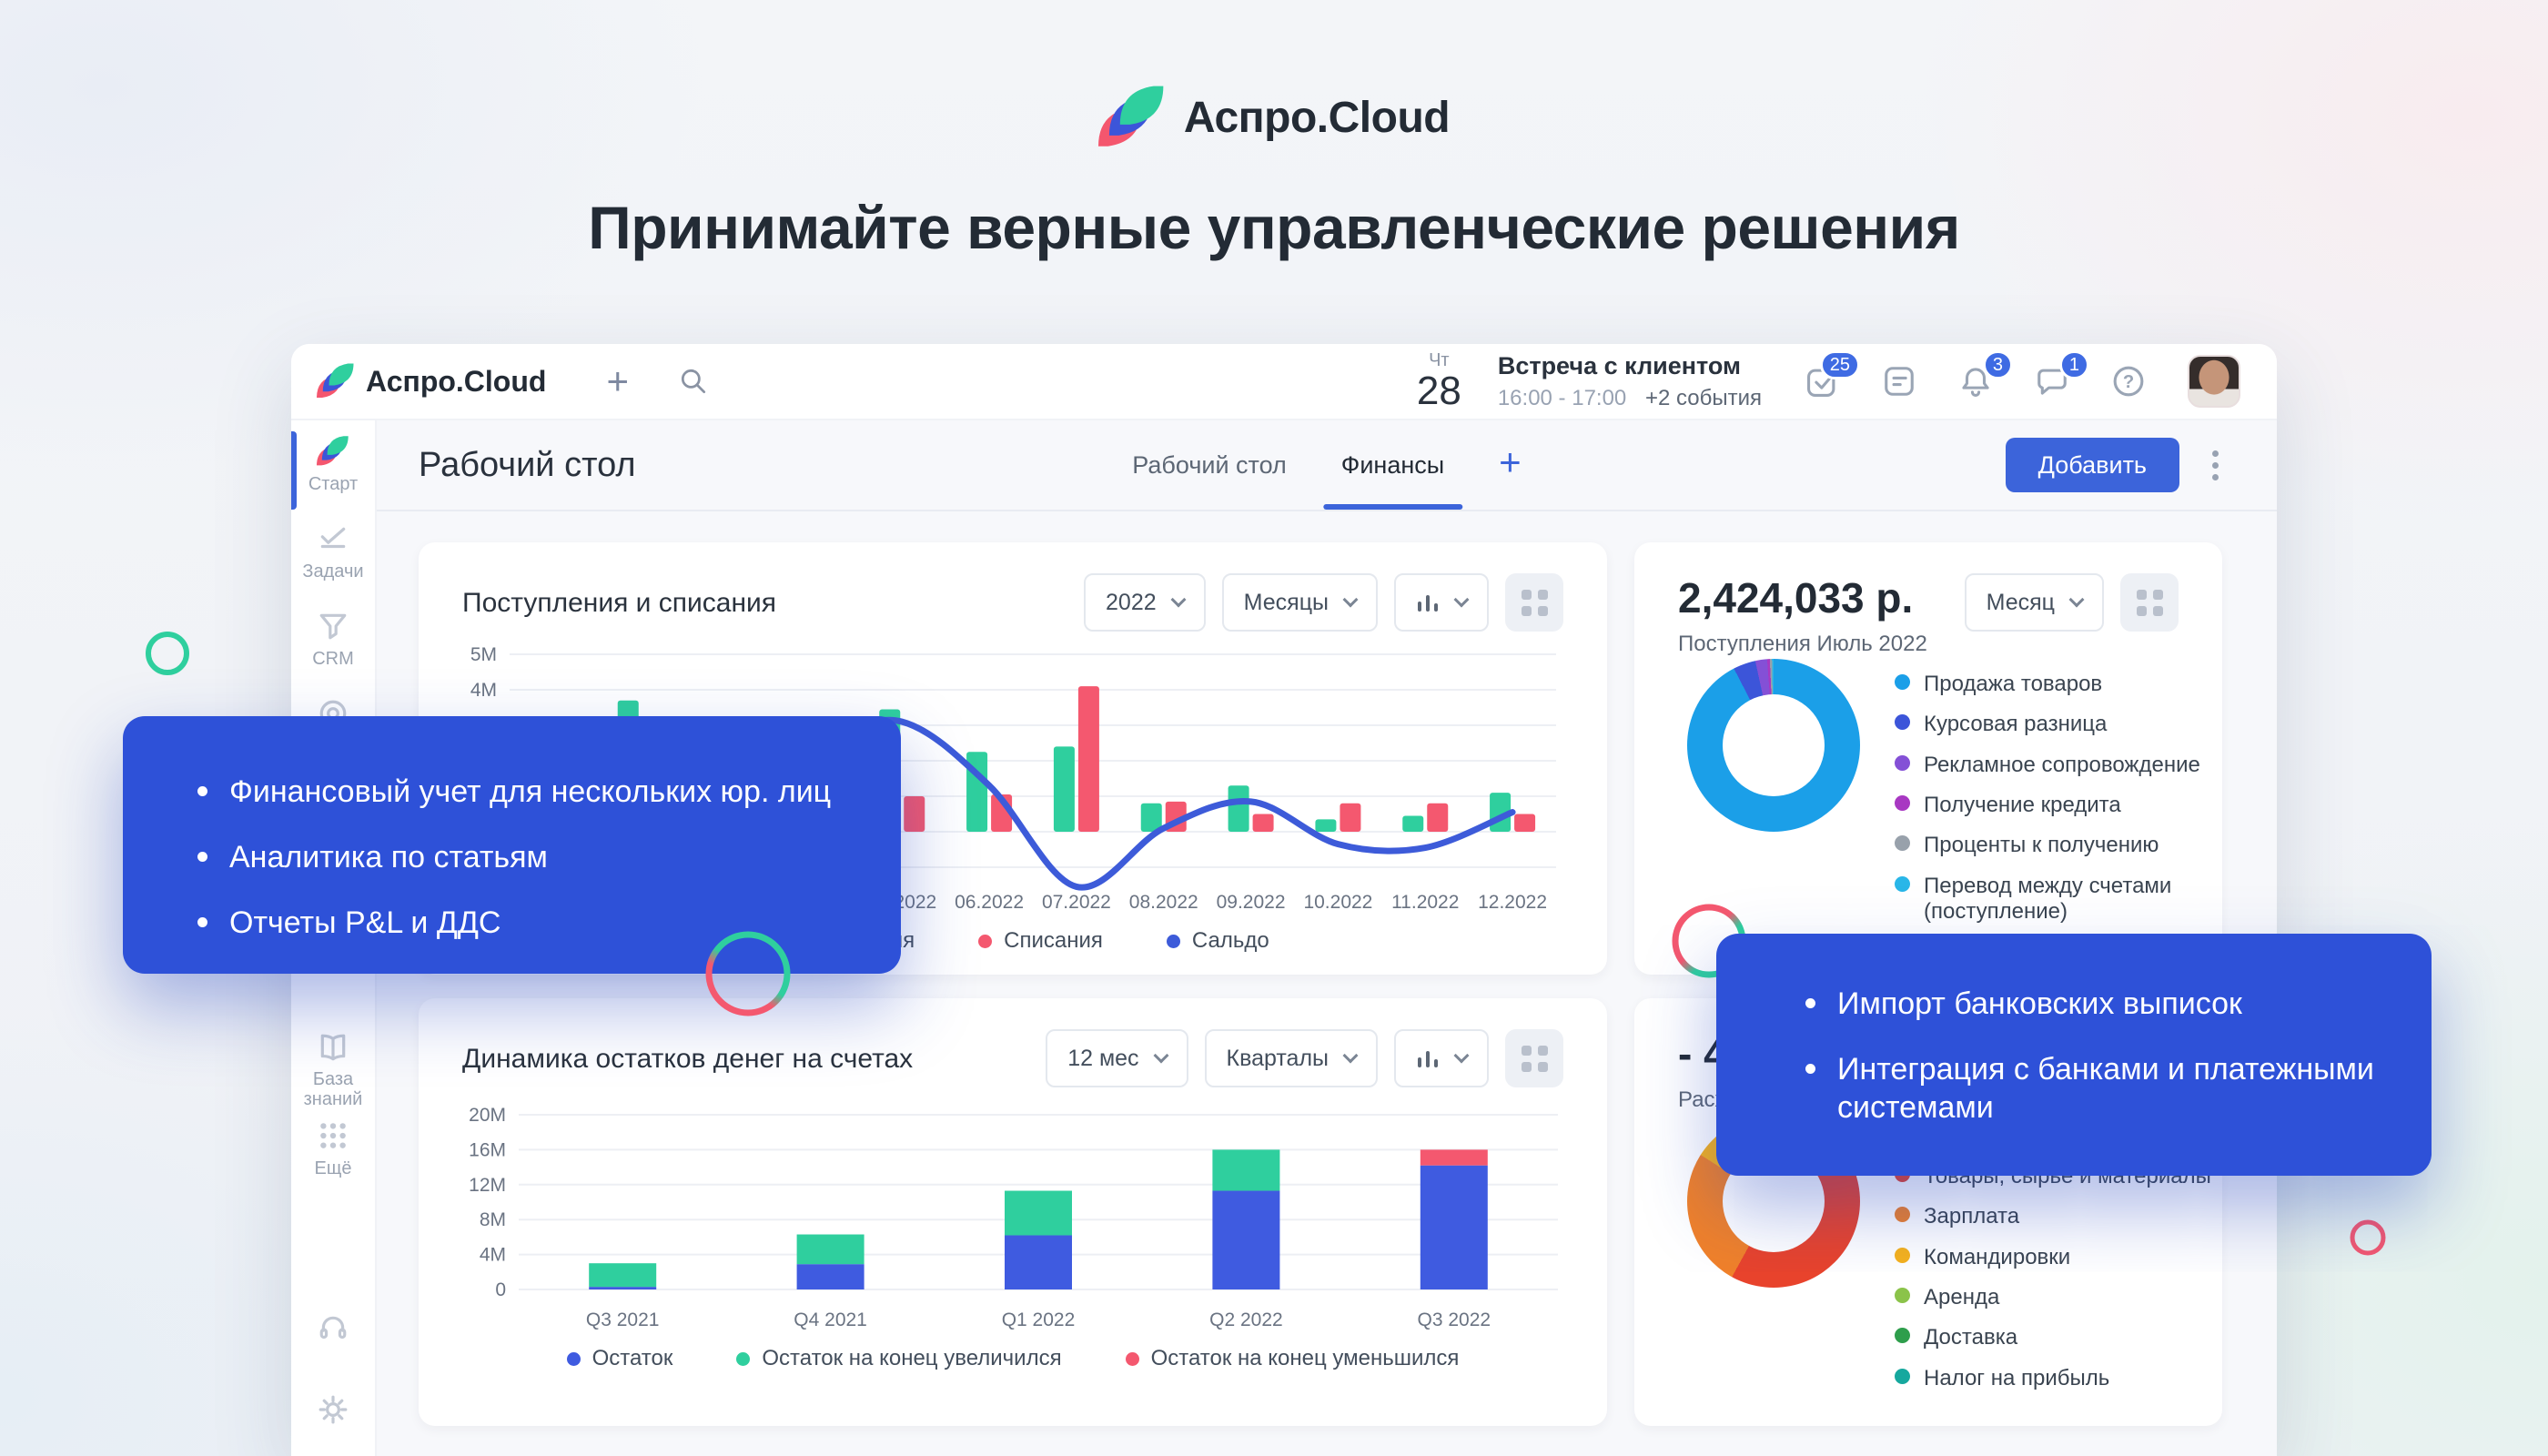 Image resolution: width=2548 pixels, height=1456 pixels. Describe the element at coordinates (493, 1255) in the screenshot. I see `svg-text: 4M` at that location.